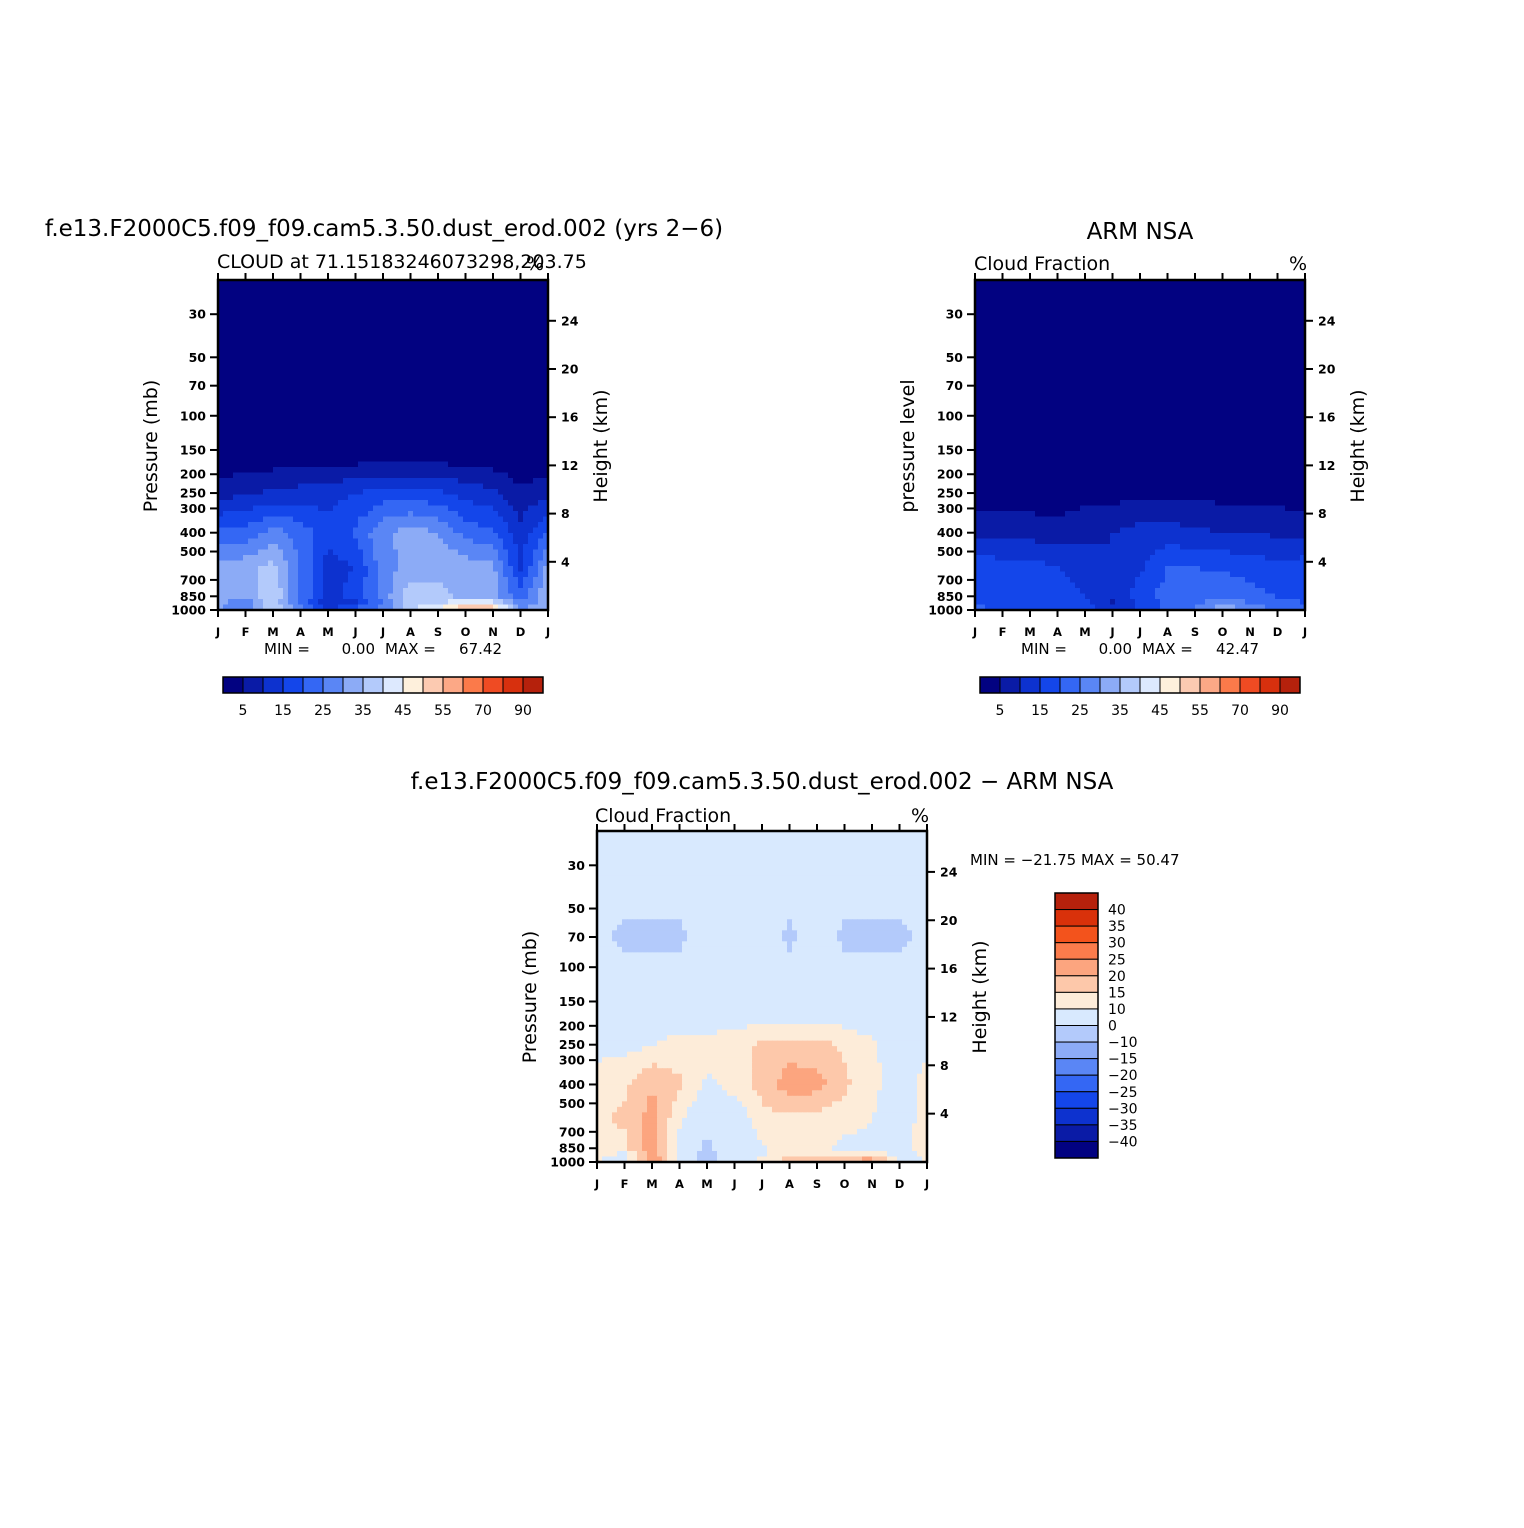 This screenshot has width=1524, height=1528. Describe the element at coordinates (565, 561) in the screenshot. I see `model-height-tick-label: 4` at that location.